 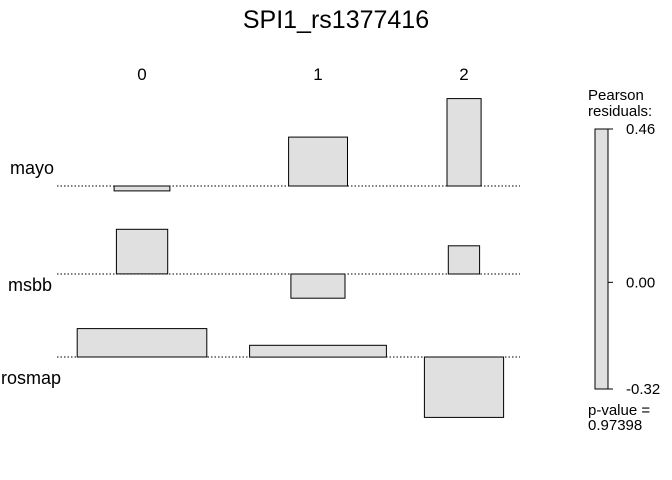 What do you see at coordinates (634, 259) in the screenshot?
I see `legend-ticks: 0.46 0.00 -0.32` at bounding box center [634, 259].